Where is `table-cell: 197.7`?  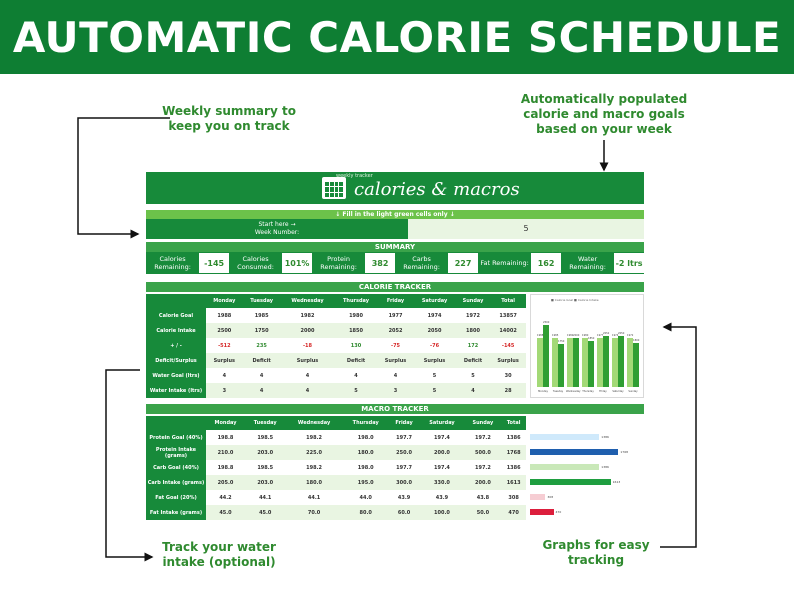
table-cell: 197.7 is located at coordinates (404, 437).